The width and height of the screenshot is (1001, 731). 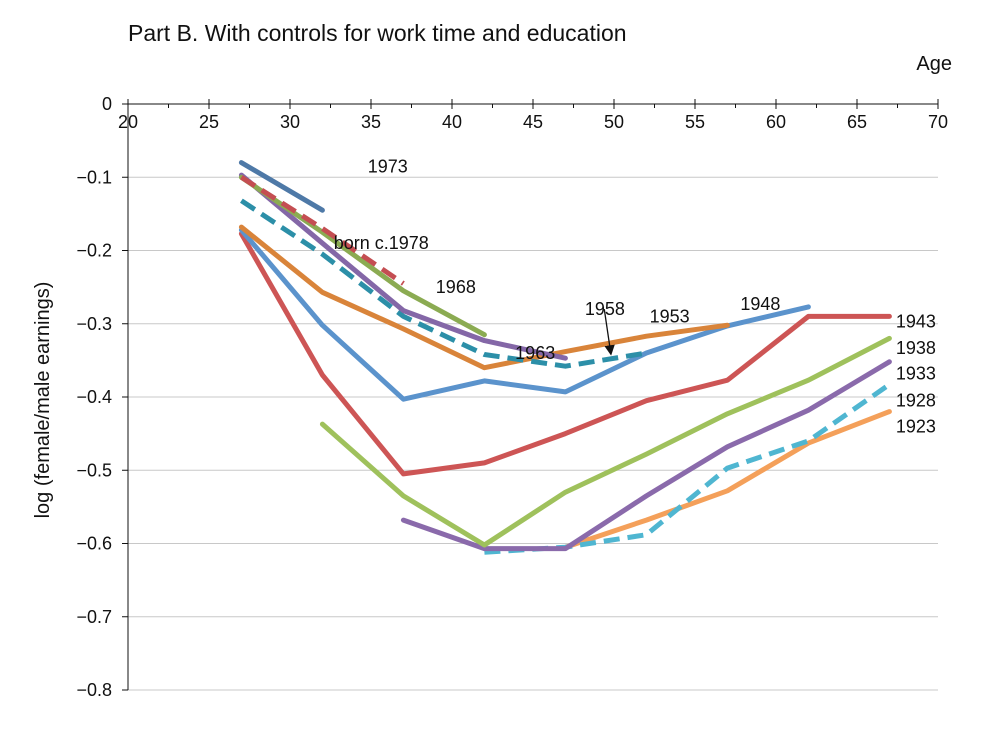 I want to click on series-line-1953, so click(x=484, y=297).